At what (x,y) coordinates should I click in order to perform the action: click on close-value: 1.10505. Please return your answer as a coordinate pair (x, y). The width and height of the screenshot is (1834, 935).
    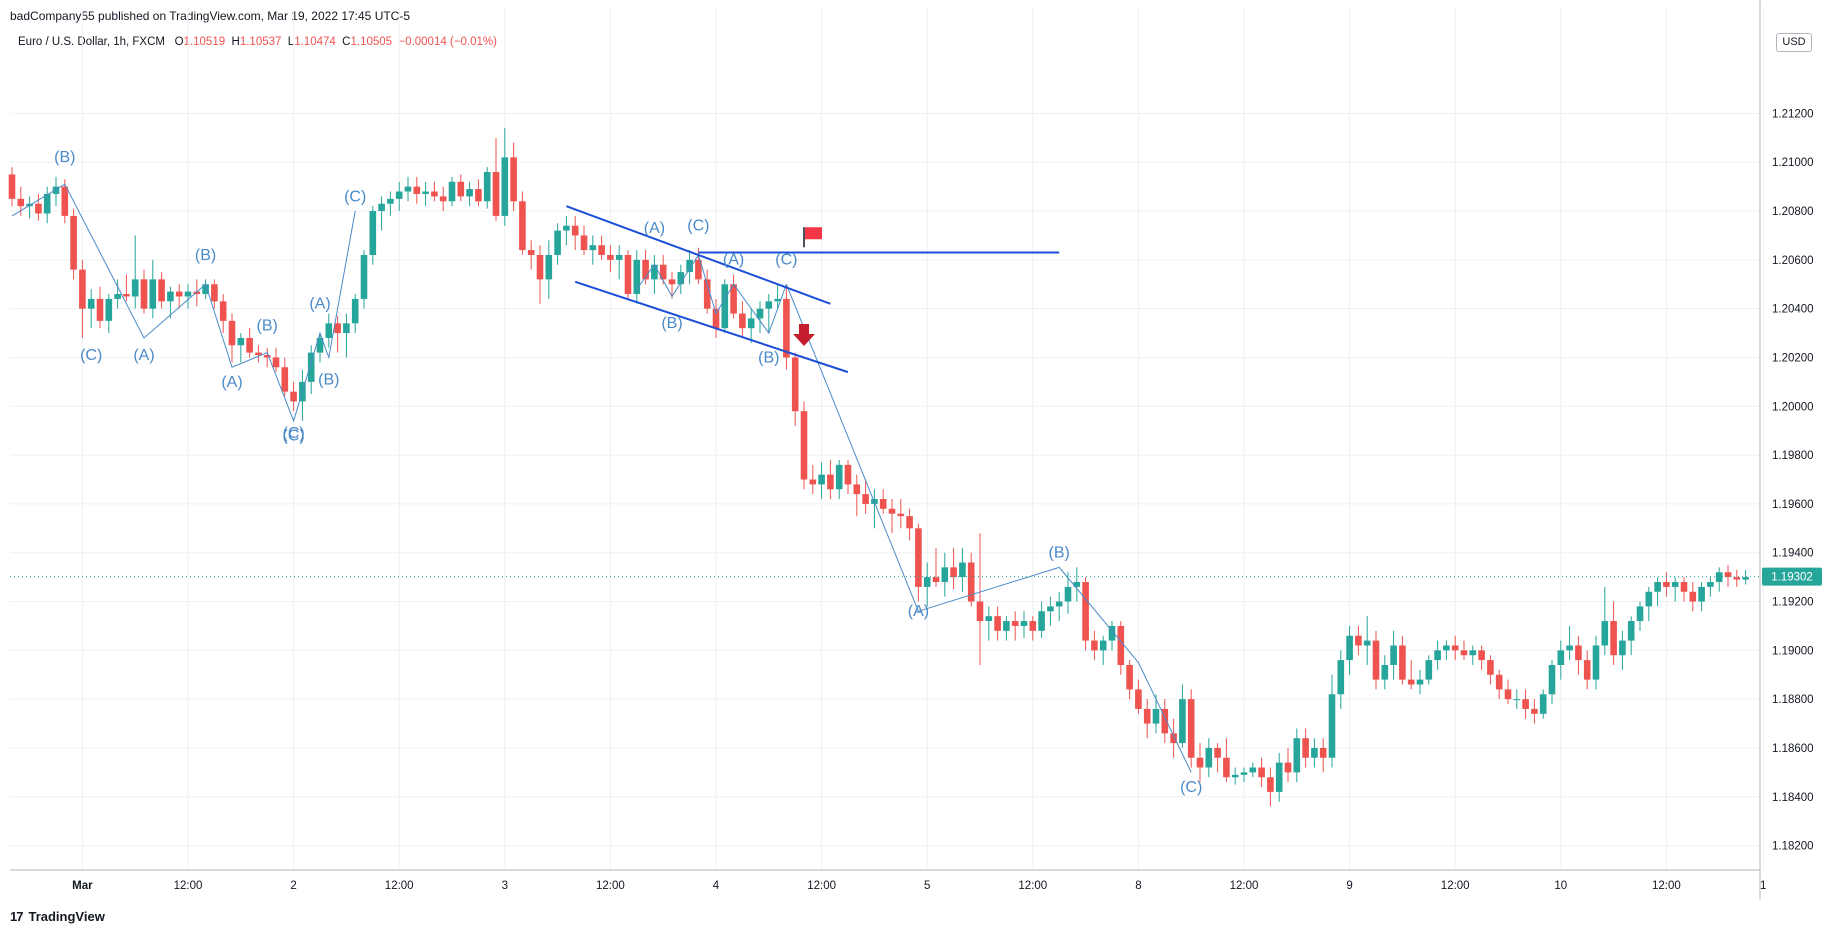
    Looking at the image, I should click on (371, 42).